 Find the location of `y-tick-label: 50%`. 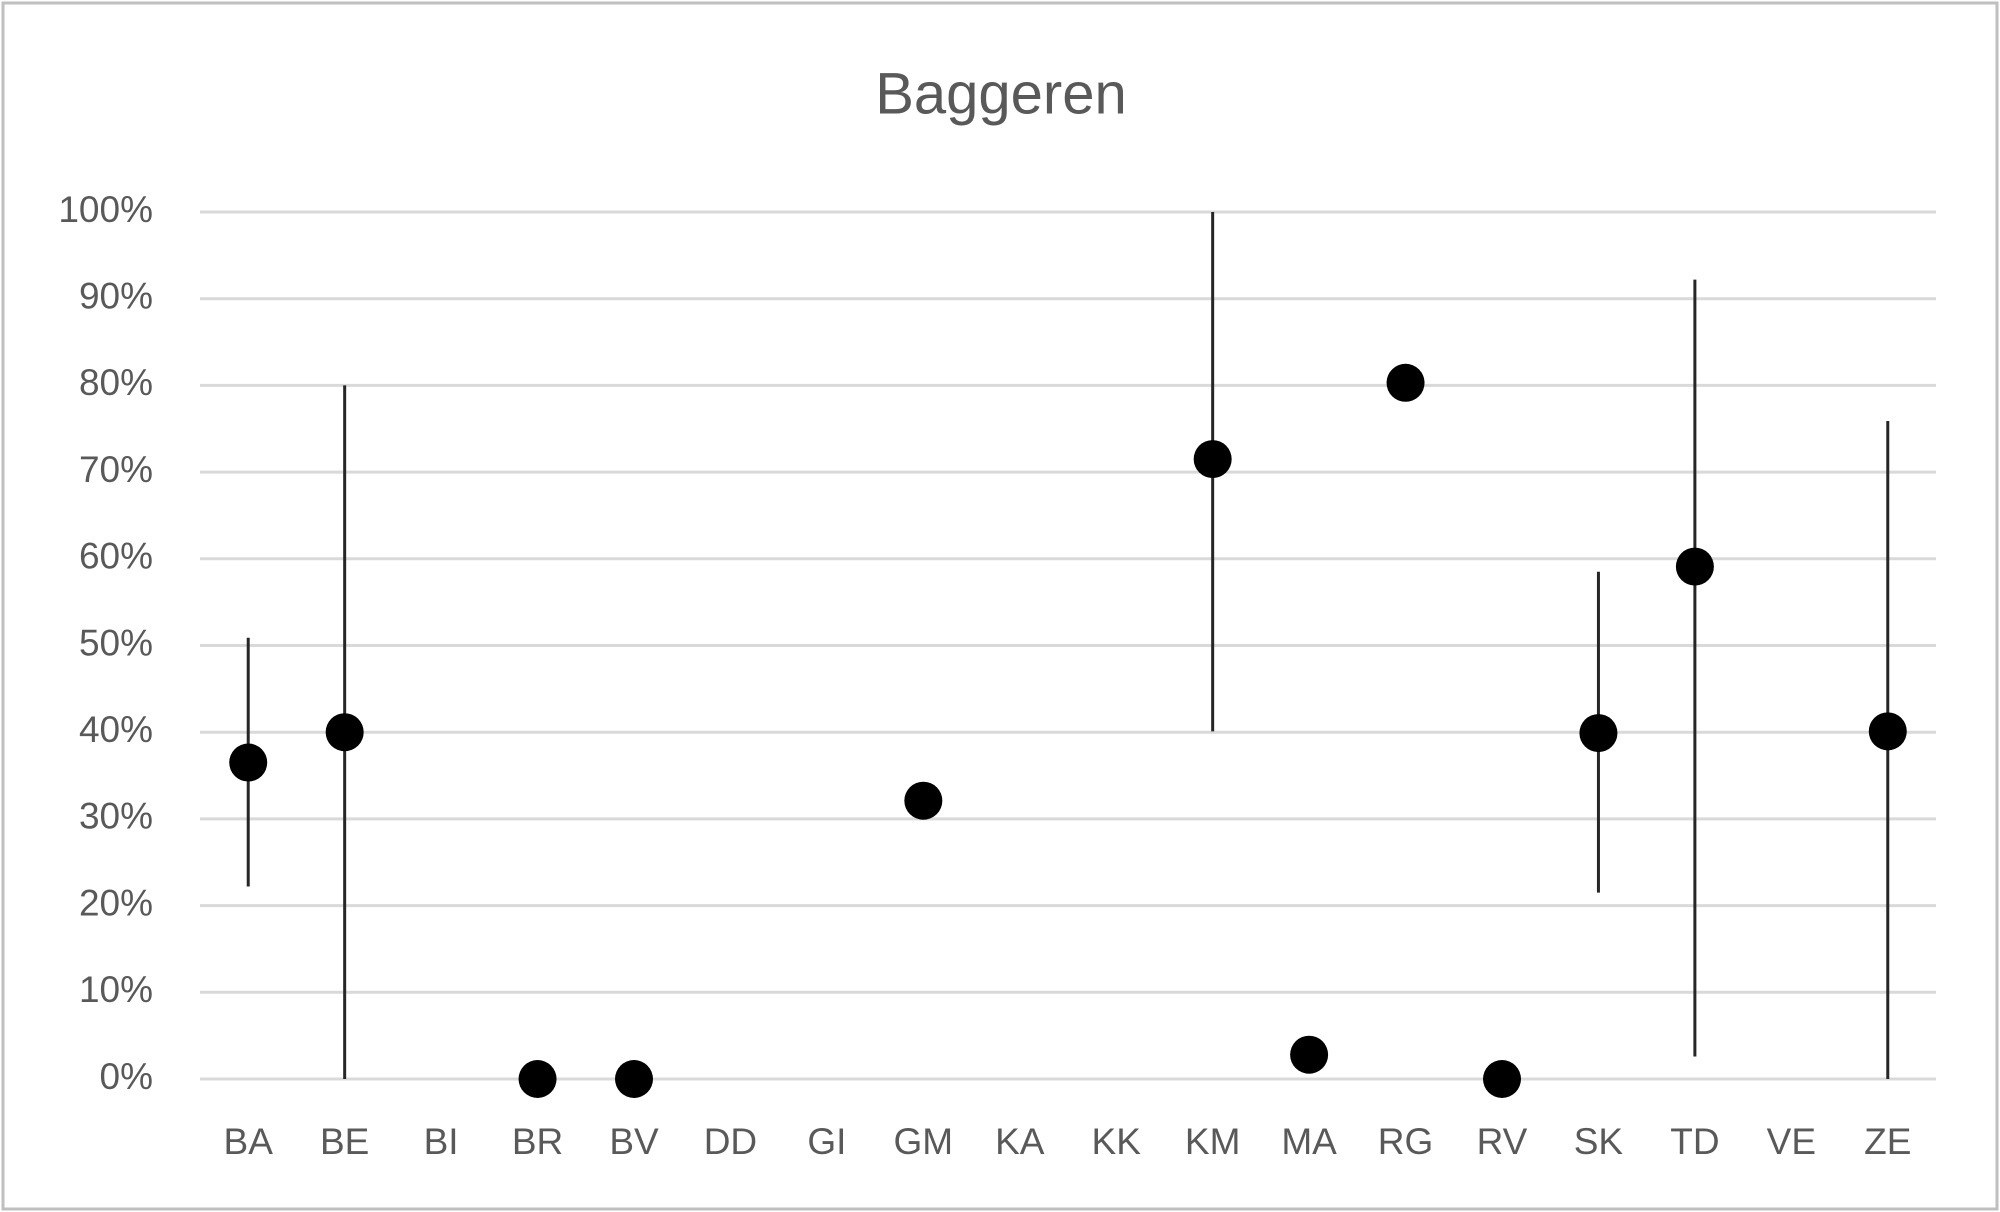

y-tick-label: 50% is located at coordinates (116, 642).